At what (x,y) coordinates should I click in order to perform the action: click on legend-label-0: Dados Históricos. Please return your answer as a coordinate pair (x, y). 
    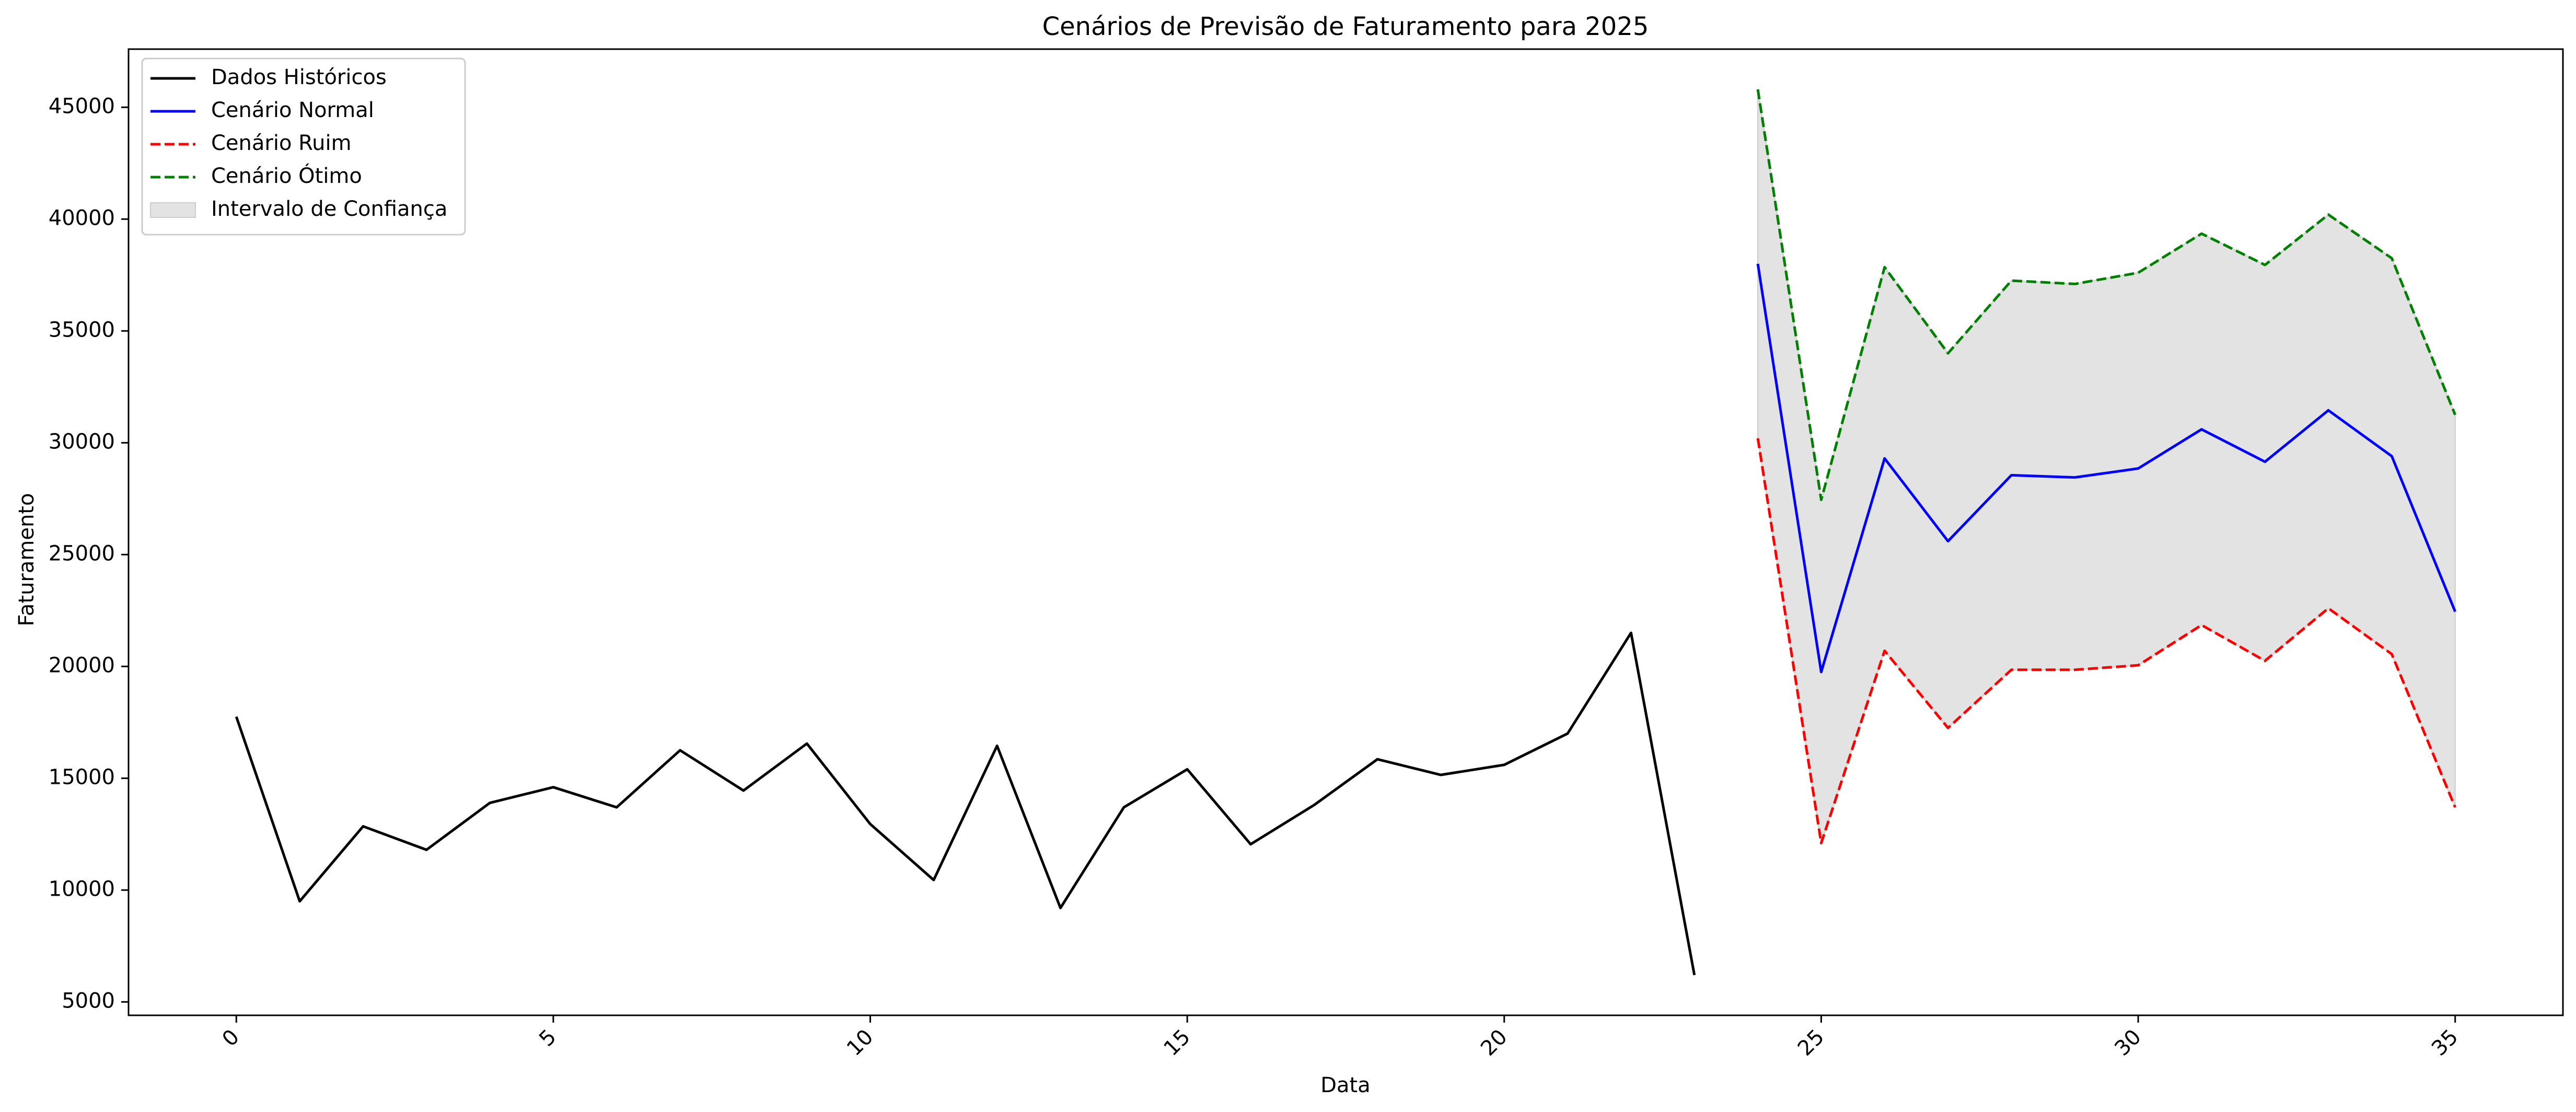
    Looking at the image, I should click on (299, 77).